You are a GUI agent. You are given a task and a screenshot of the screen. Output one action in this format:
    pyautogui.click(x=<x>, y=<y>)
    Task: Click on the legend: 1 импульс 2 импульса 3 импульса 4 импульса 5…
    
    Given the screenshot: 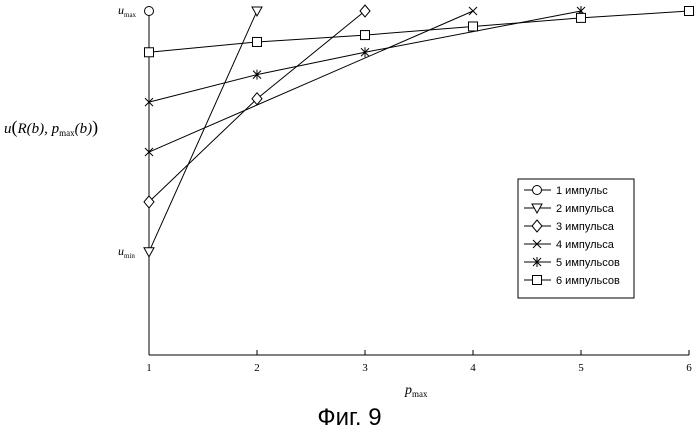 What is the action you would take?
    pyautogui.click(x=576, y=238)
    